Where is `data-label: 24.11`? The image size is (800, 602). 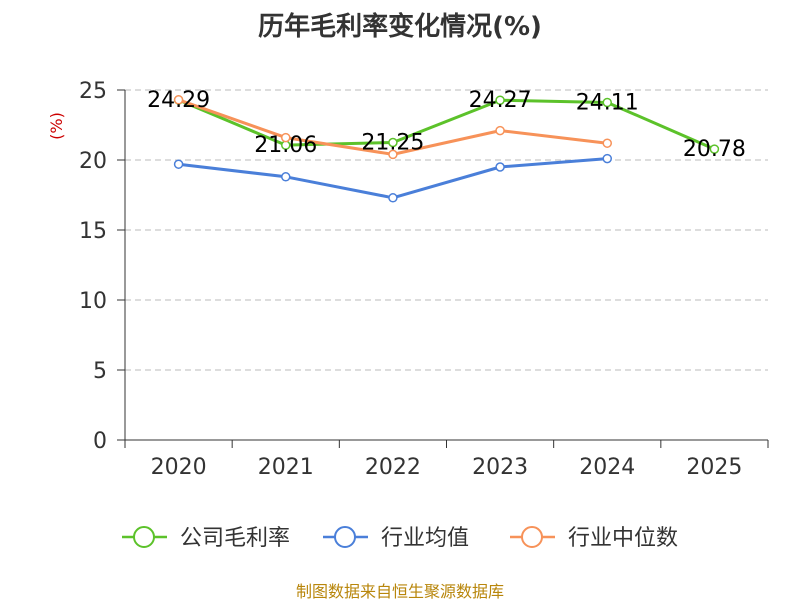
data-label: 24.11 is located at coordinates (607, 102).